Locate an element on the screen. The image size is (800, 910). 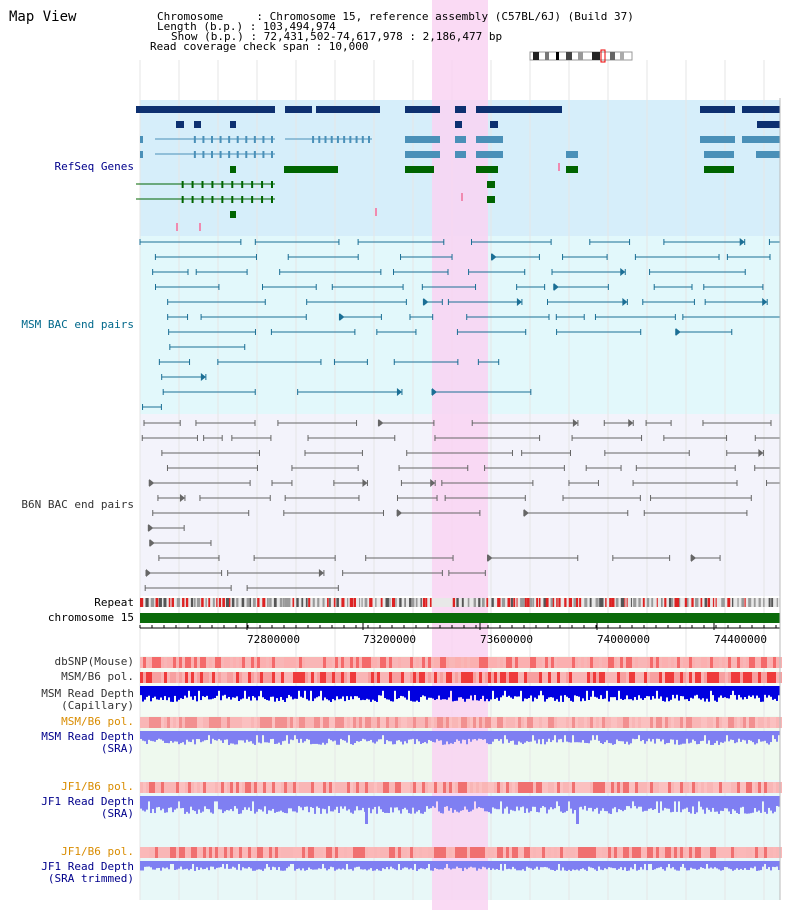
track-label-msm-b6-pol-2: MSM/B6 pol. is located at coordinates (97, 721).